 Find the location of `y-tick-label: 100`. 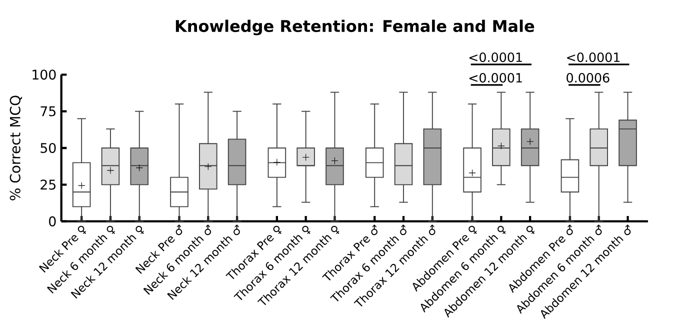

y-tick-label: 100 is located at coordinates (44, 74).